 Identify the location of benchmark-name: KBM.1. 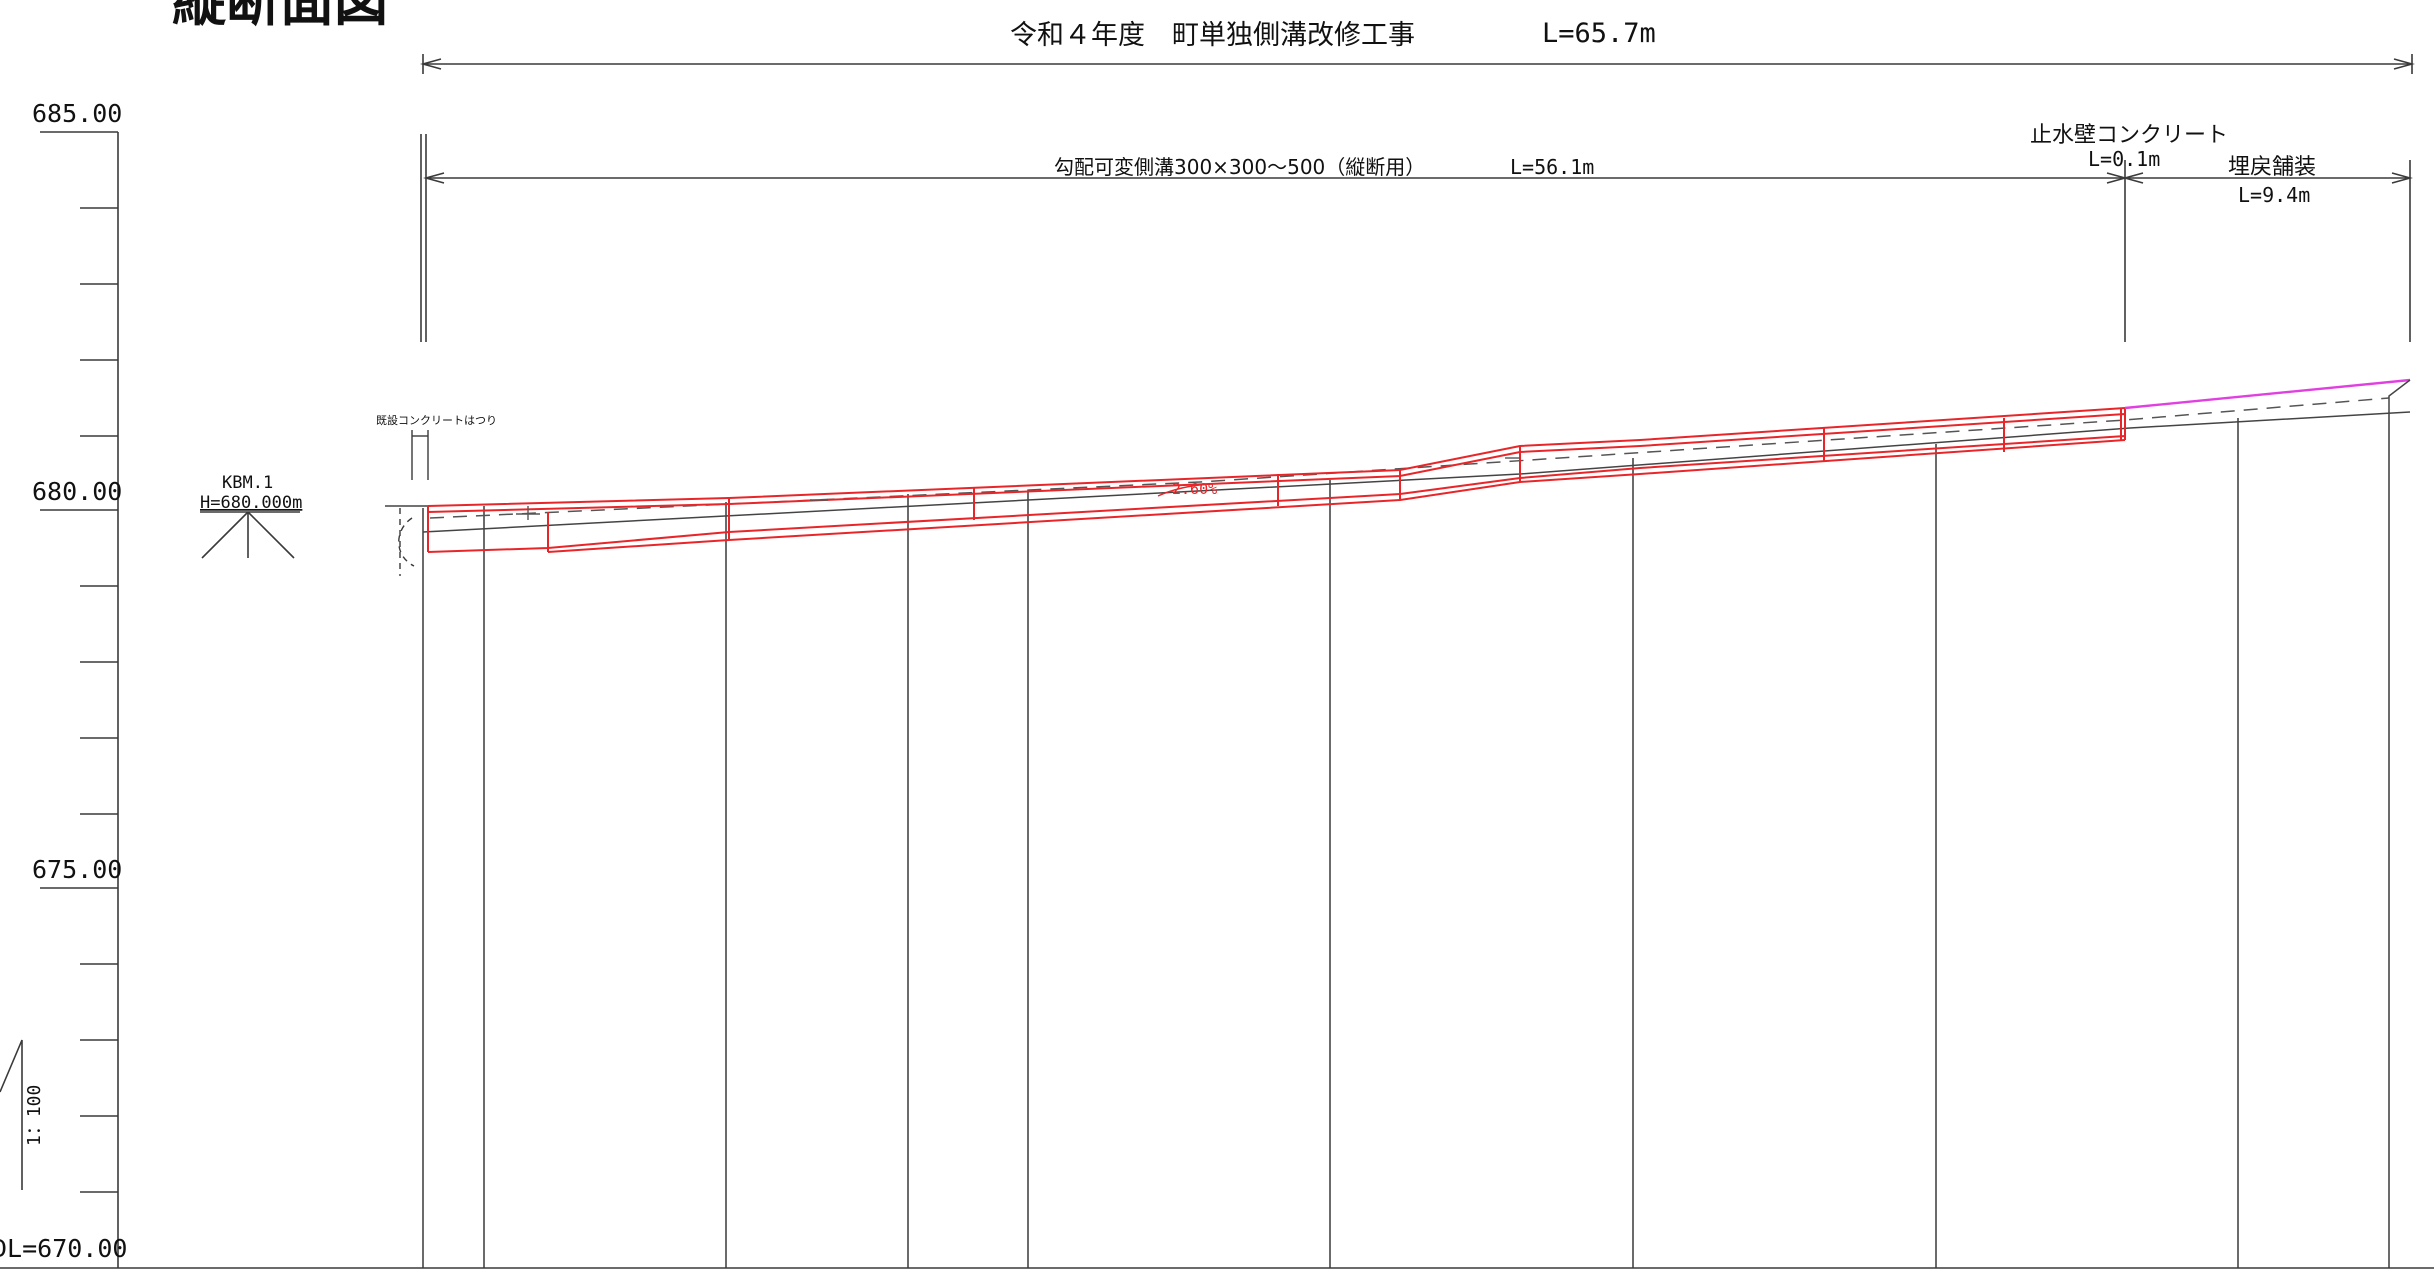
(247, 483).